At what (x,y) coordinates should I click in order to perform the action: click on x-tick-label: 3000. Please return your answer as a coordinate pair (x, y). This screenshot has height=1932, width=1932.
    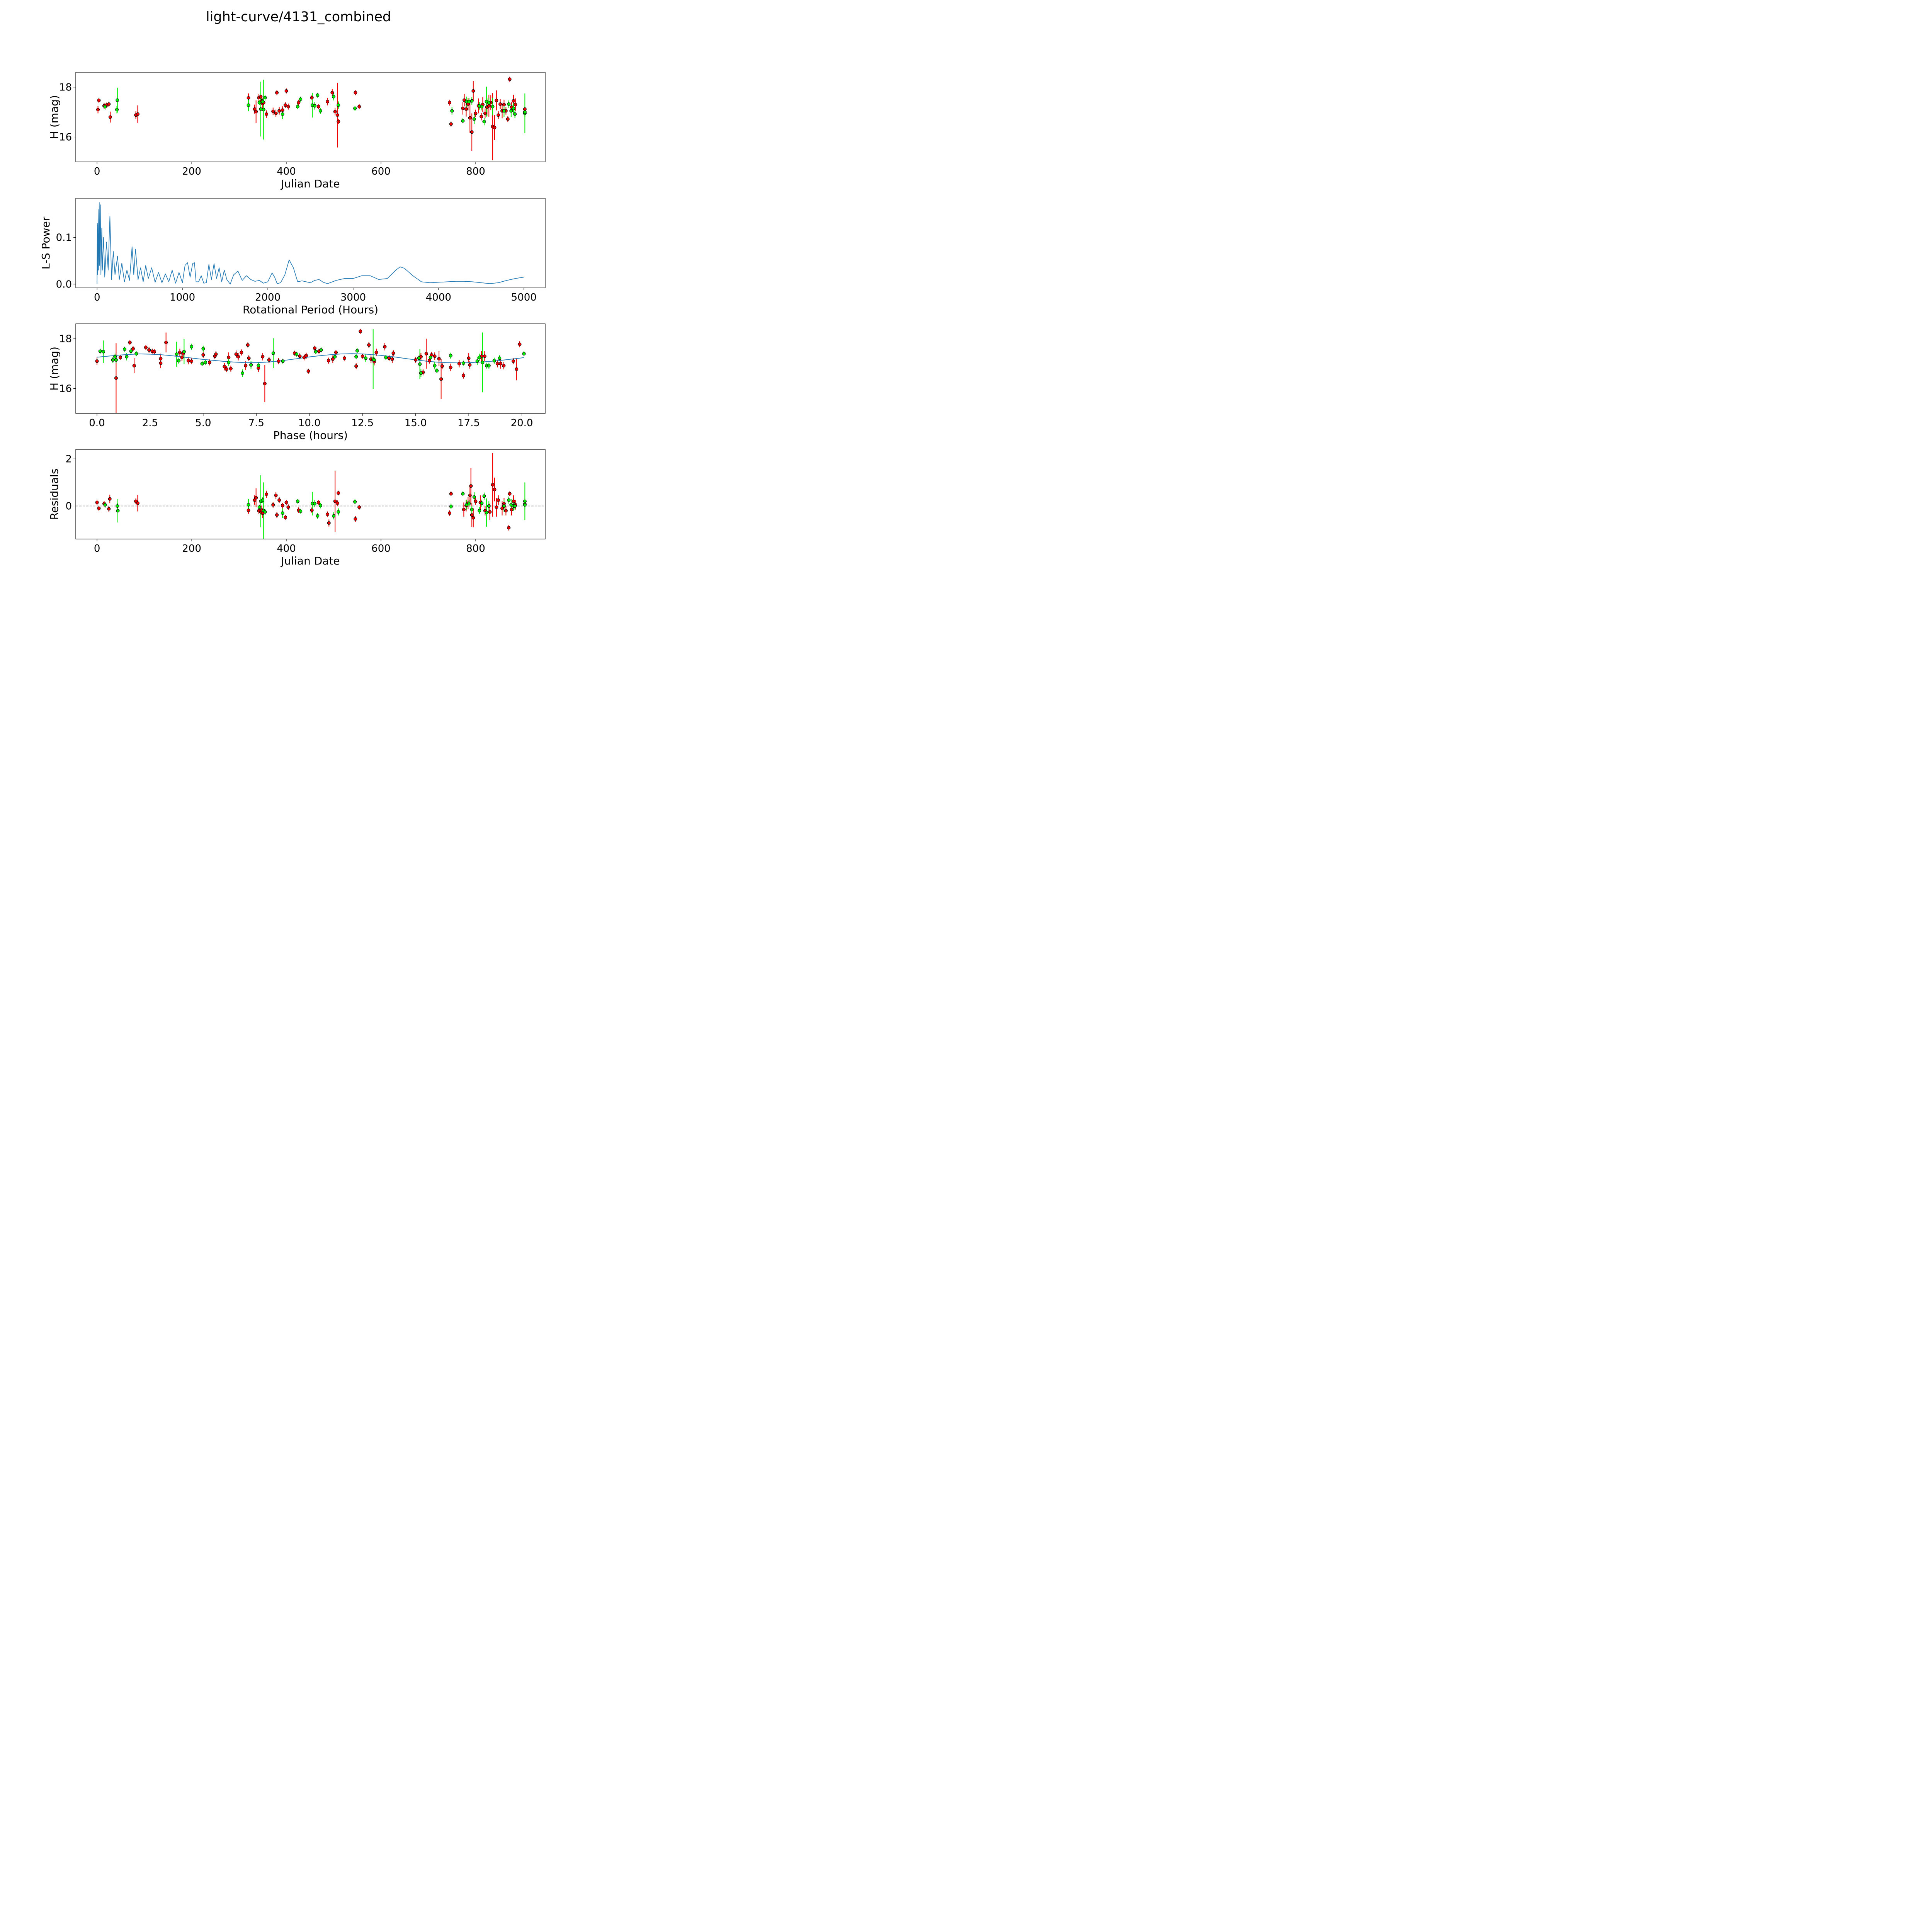
    Looking at the image, I should click on (353, 298).